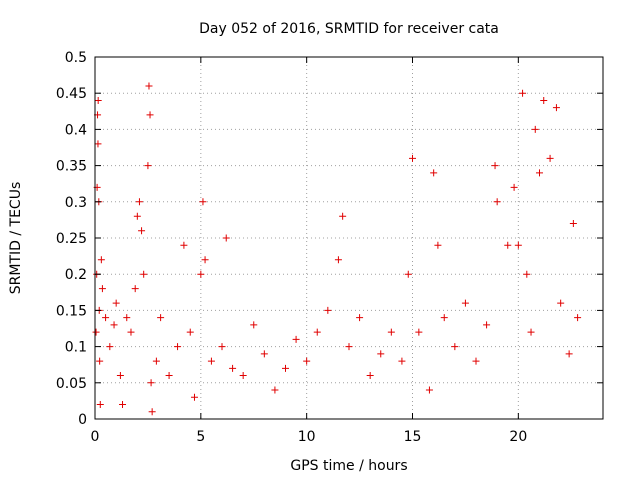  What do you see at coordinates (71, 94) in the screenshot?
I see `y-tick-label: 0.45` at bounding box center [71, 94].